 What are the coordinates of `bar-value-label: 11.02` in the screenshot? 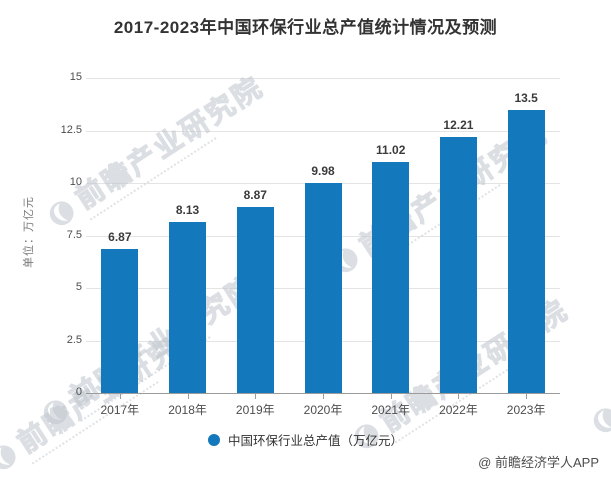 It's located at (391, 149).